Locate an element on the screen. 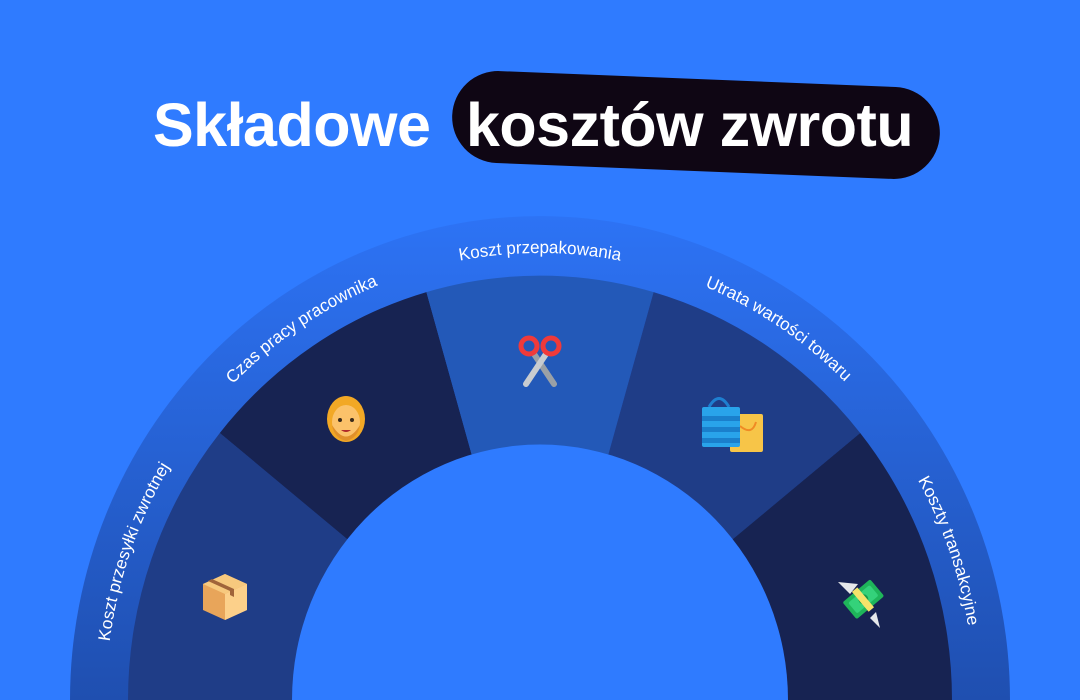 Image resolution: width=1080 pixels, height=700 pixels. package-box-icon is located at coordinates (225, 596).